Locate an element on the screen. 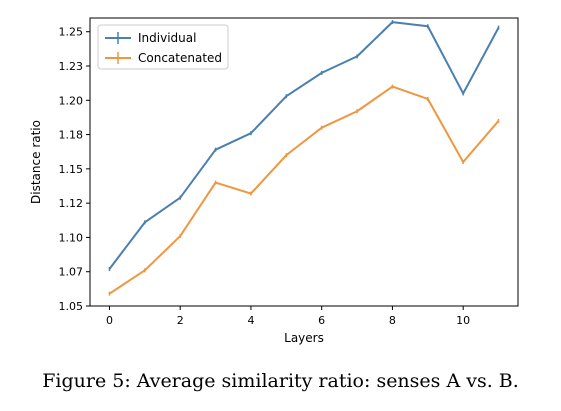 This screenshot has width=561, height=411. legend: Individual Concatenated is located at coordinates (163, 47).